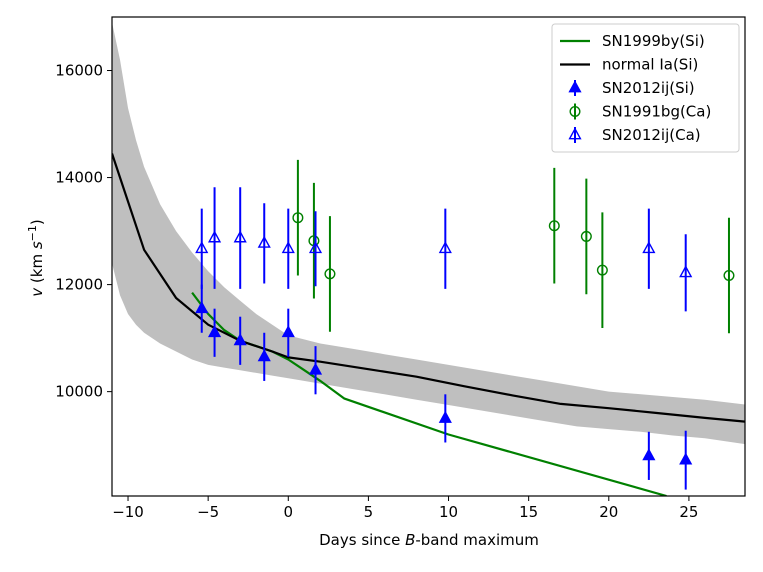  Describe the element at coordinates (651, 135) in the screenshot. I see `legend-label: SN2012ij(Ca)` at that location.